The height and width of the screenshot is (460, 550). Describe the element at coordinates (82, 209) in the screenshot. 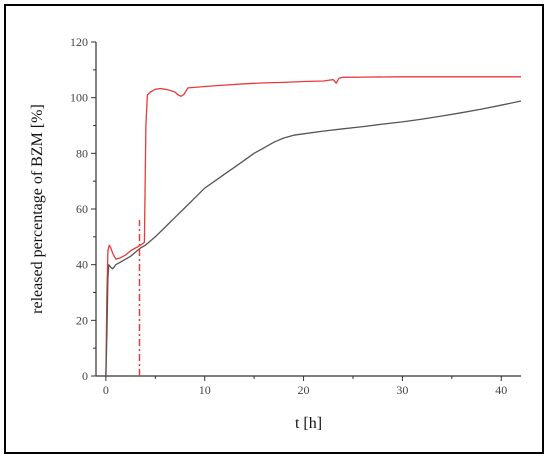

I see `y-tick-label: 60` at that location.